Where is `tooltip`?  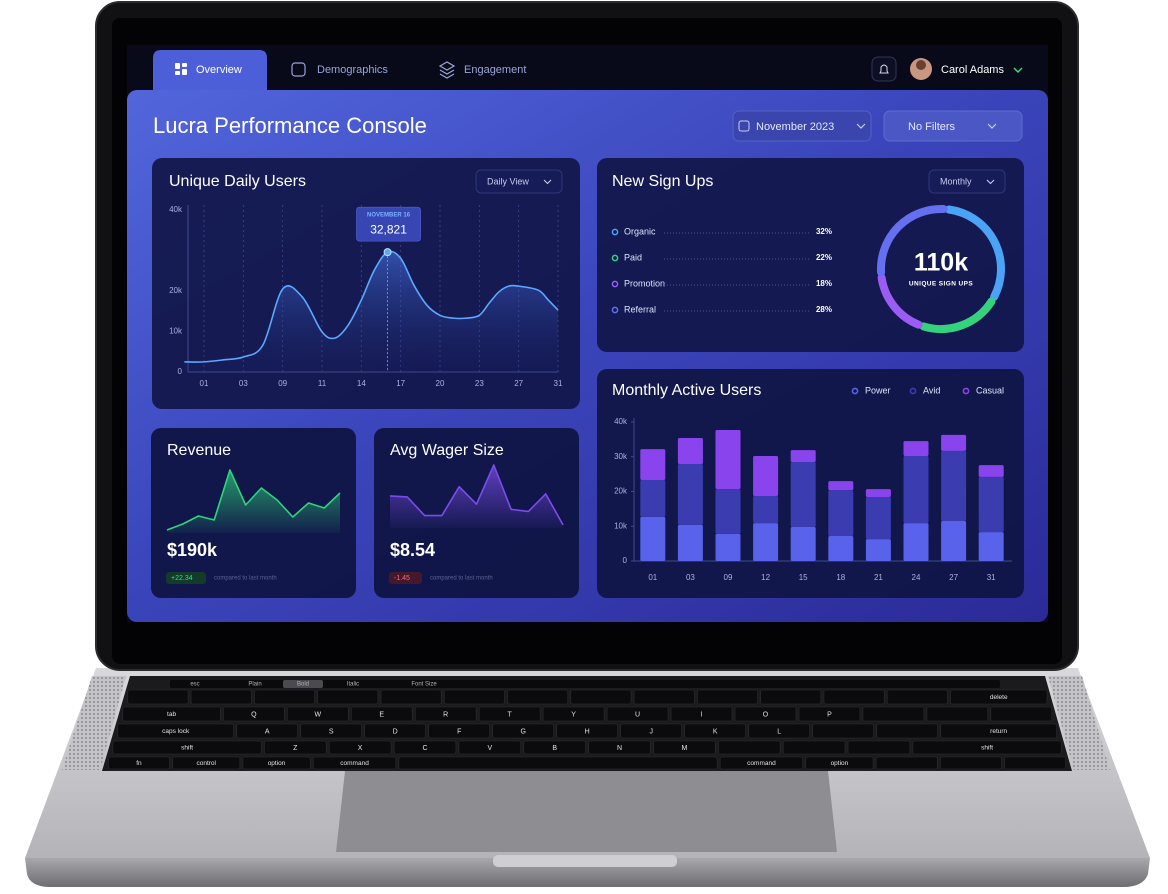
tooltip is located at coordinates (388, 224).